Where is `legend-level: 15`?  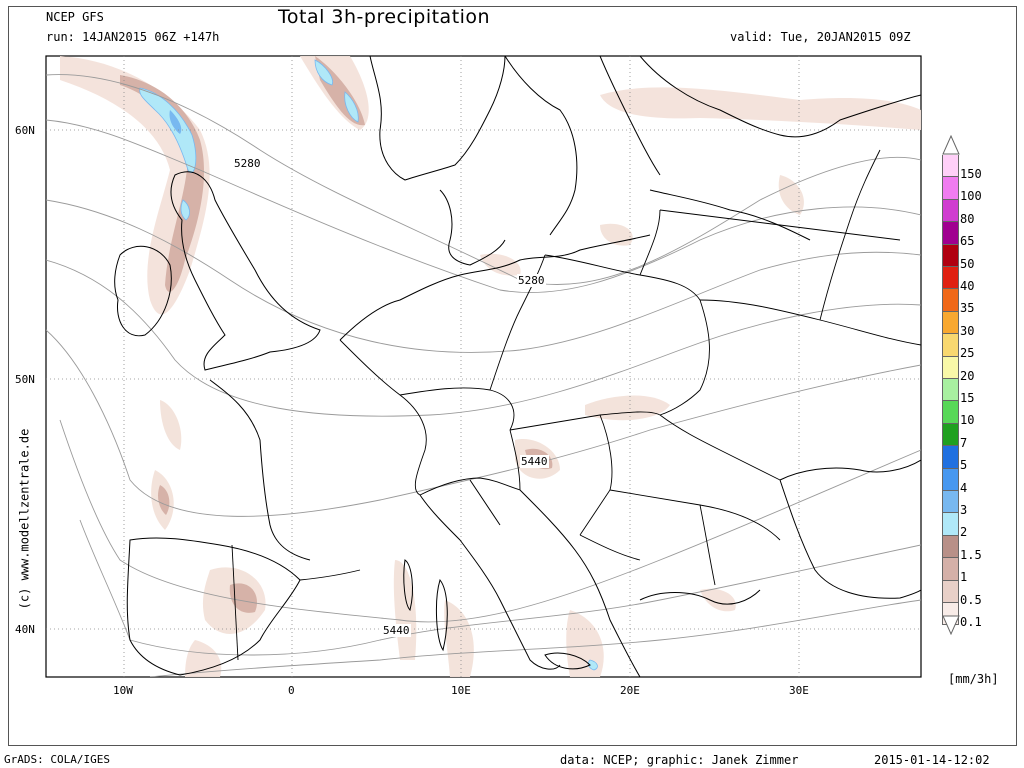 legend-level: 15 is located at coordinates (982, 392).